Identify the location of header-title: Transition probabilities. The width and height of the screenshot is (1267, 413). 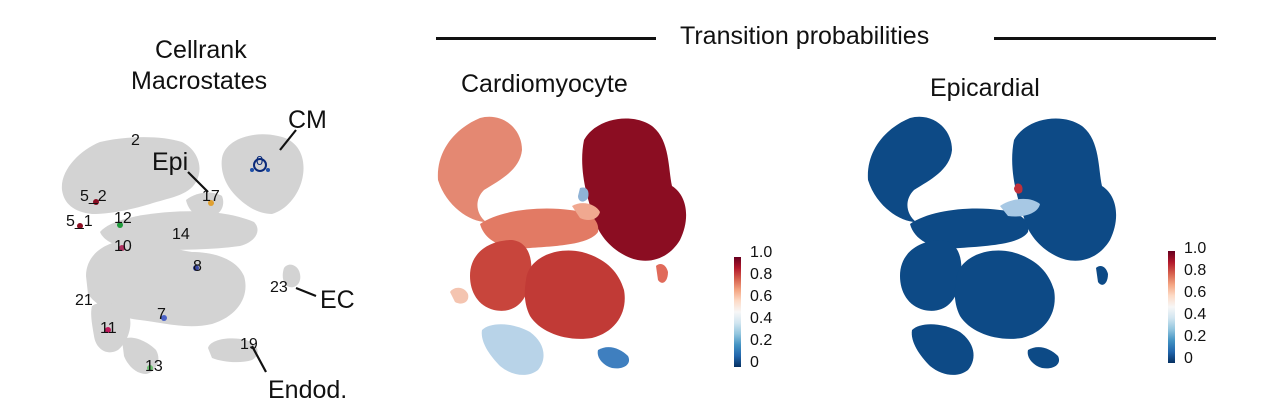
(805, 36).